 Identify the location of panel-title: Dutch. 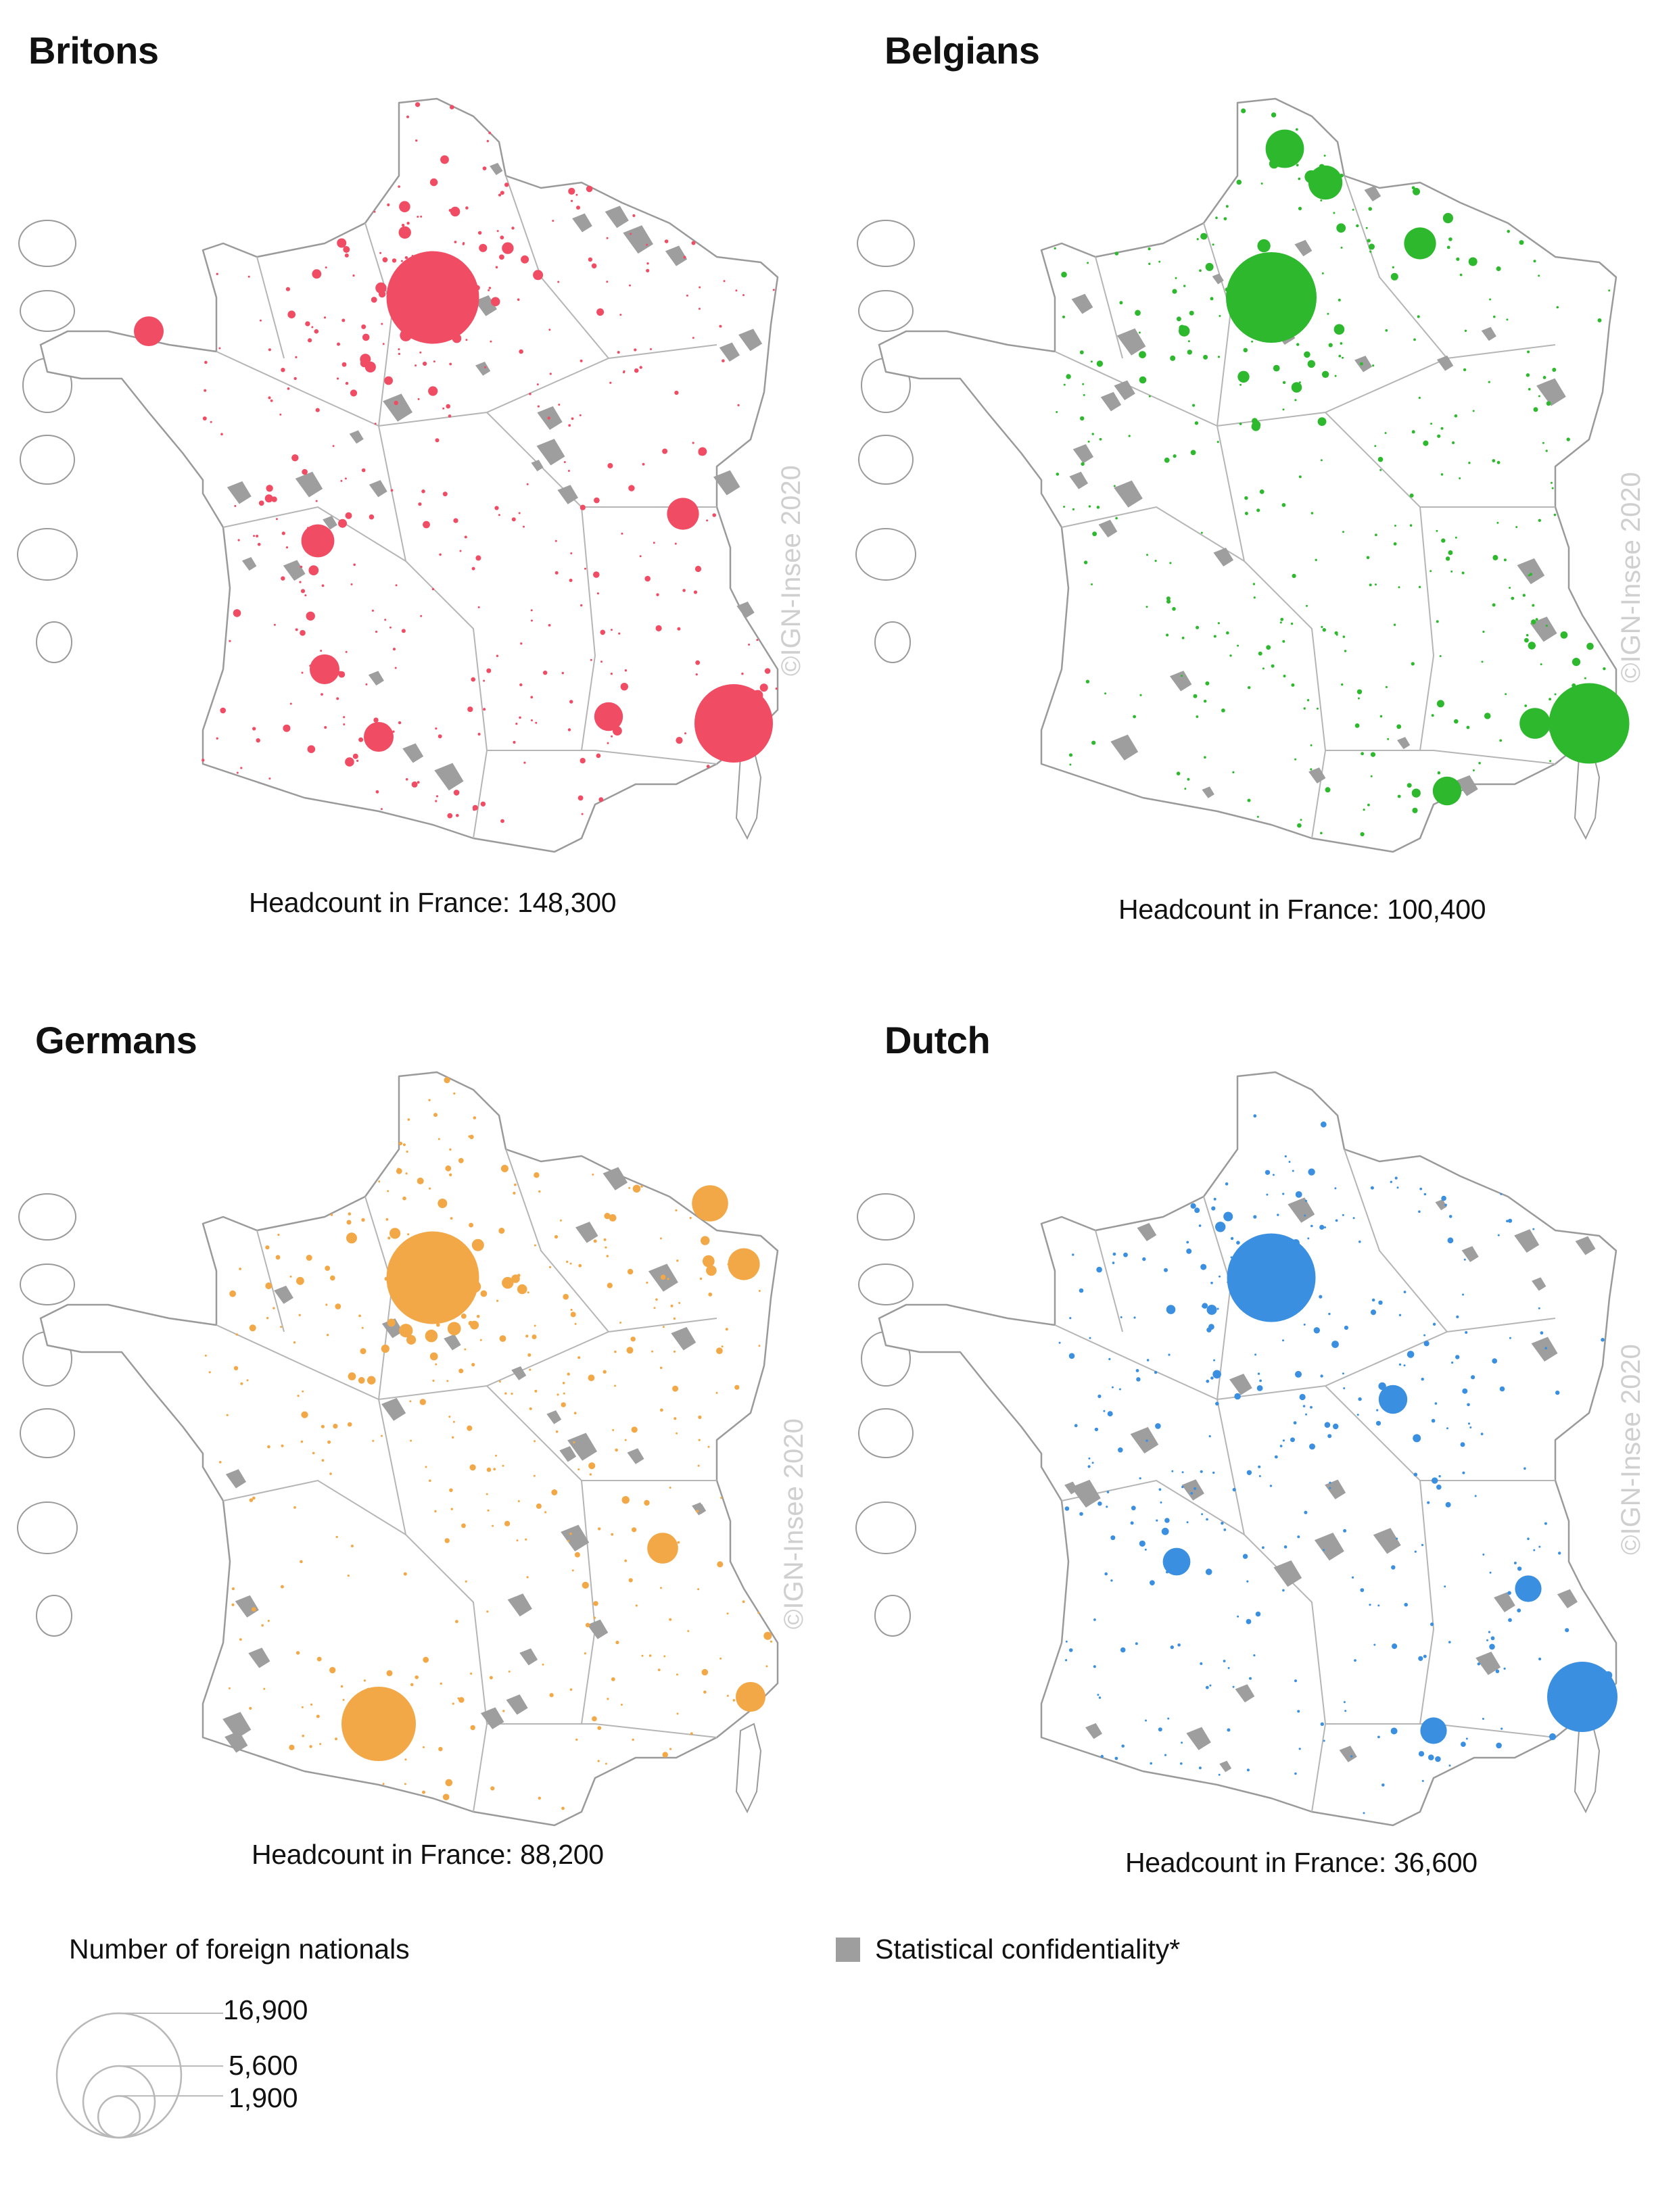
(938, 1040).